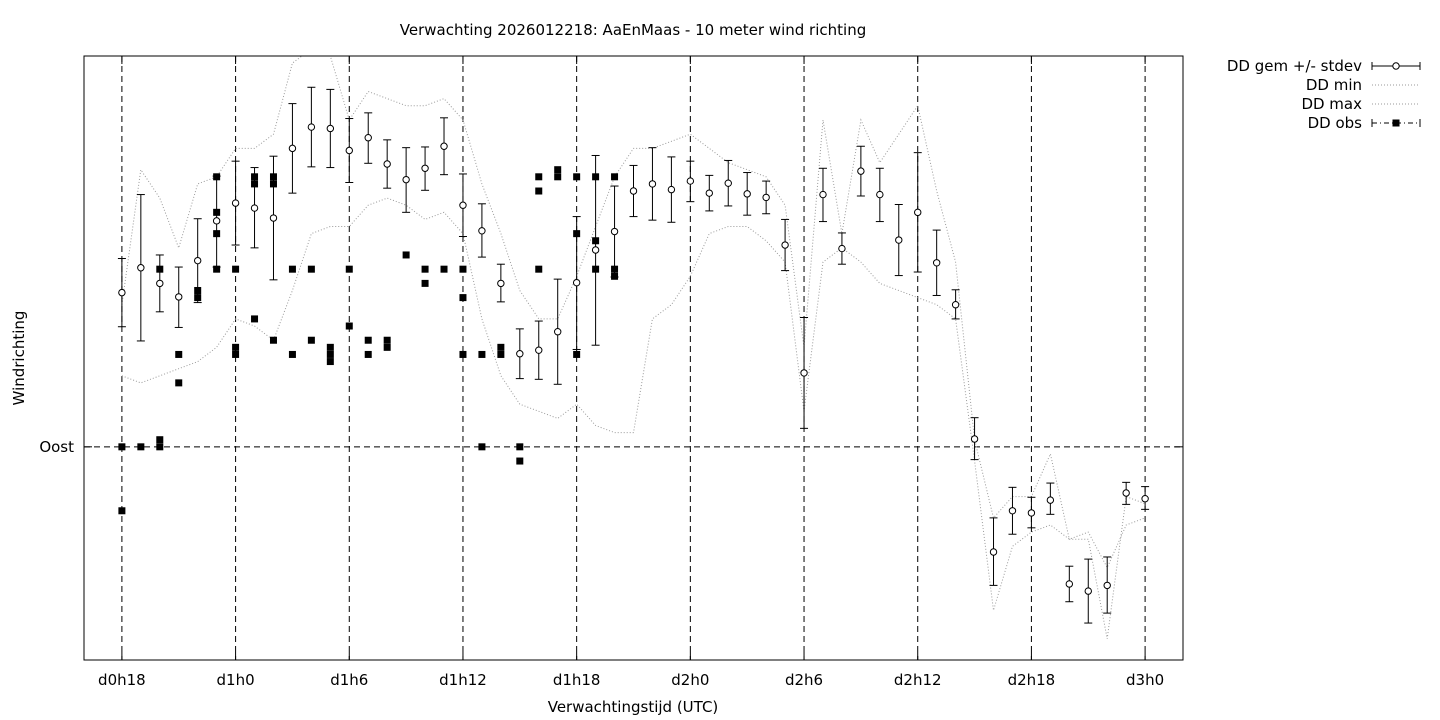 The height and width of the screenshot is (720, 1440). I want to click on legend-swatch-obs-point, so click(1396, 123).